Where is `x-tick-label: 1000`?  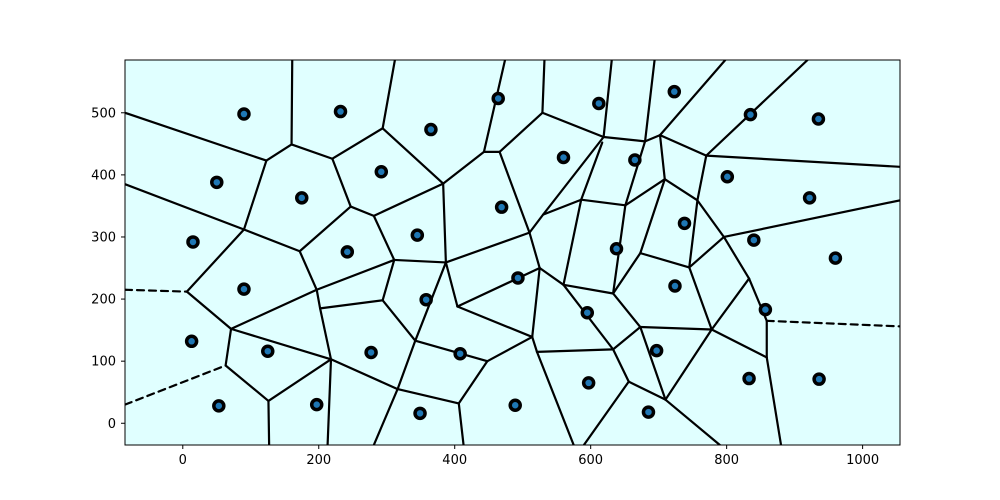
x-tick-label: 1000 is located at coordinates (862, 460).